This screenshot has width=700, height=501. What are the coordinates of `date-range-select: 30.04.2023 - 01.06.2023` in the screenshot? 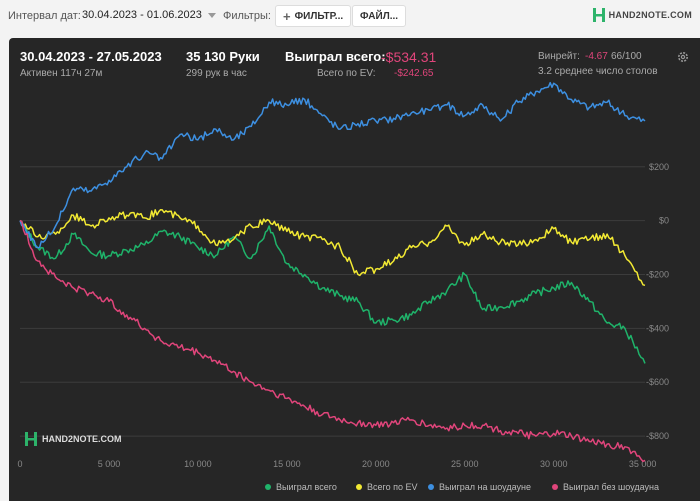 It's located at (149, 15).